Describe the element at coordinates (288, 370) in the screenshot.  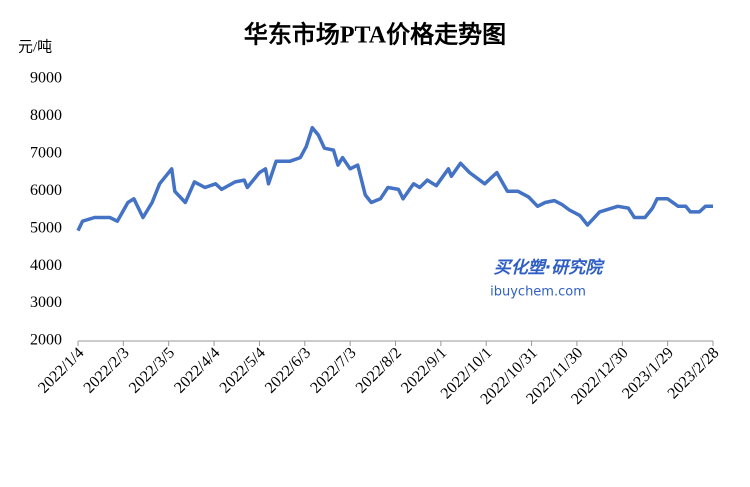
I see `x-tick-label: 2022/6/3` at that location.